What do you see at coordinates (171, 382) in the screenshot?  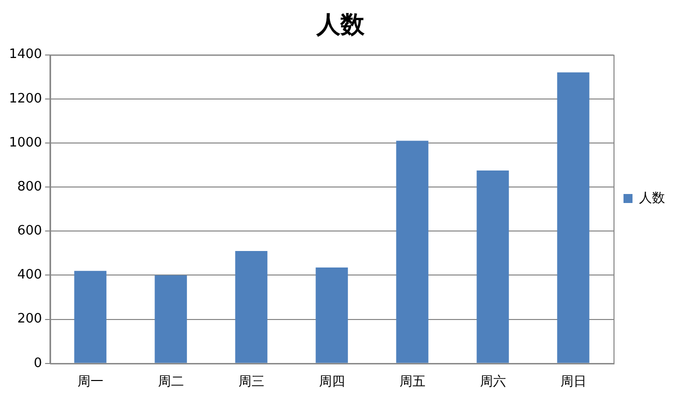 I see `x-tick-label: 周二` at bounding box center [171, 382].